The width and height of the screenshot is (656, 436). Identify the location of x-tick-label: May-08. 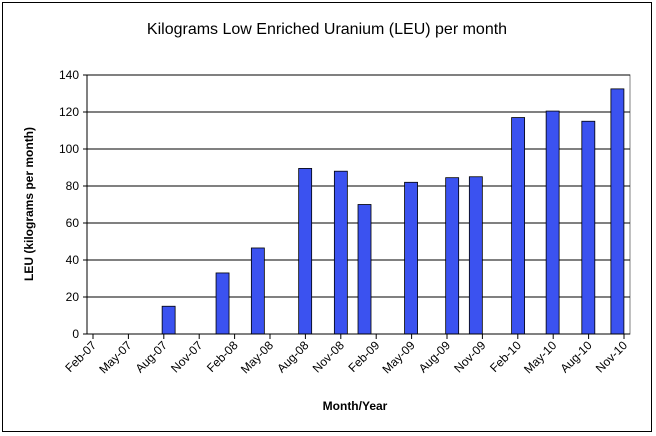
(257, 357).